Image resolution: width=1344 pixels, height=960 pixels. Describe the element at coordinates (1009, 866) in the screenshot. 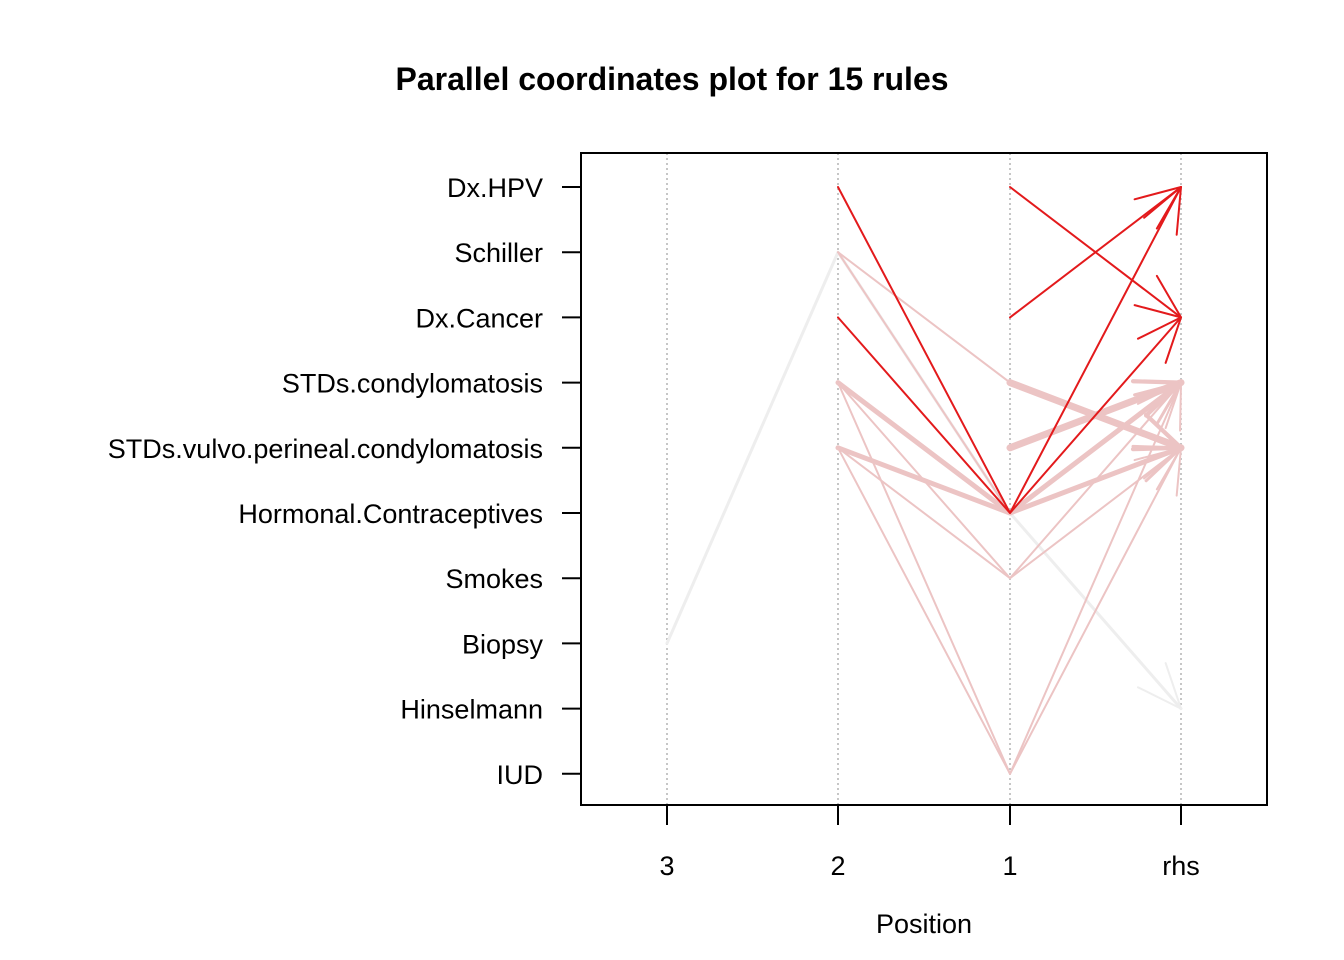

I see `x-tick-label: 1` at that location.